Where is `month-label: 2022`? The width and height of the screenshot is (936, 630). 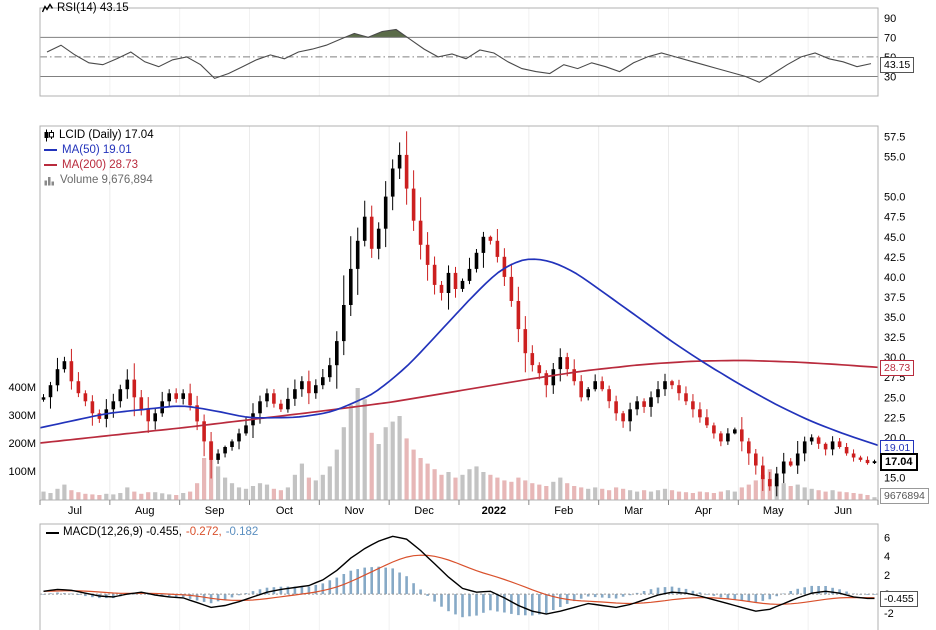 month-label: 2022 is located at coordinates (494, 511).